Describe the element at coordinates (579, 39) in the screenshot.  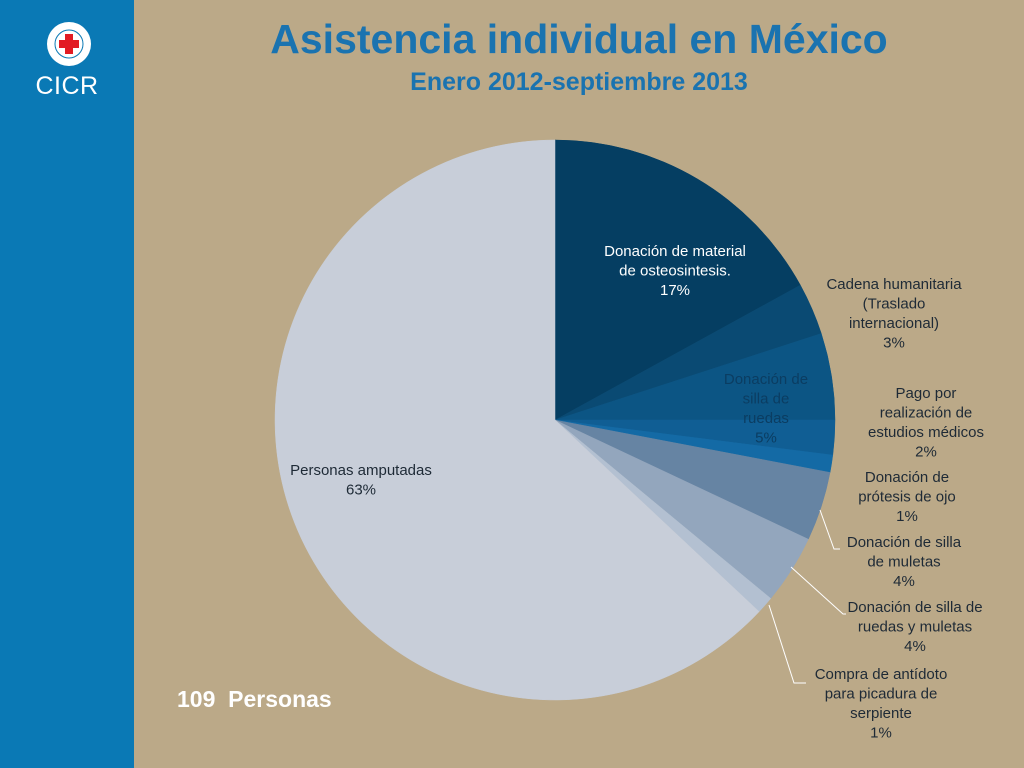
I see `page-title: Asistencia individual en México` at that location.